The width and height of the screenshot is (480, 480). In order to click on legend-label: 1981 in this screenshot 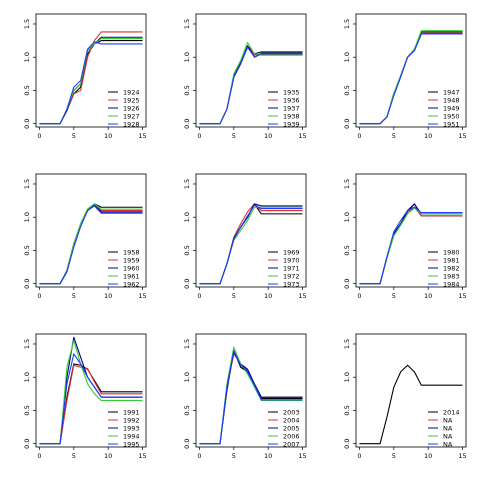, I will do `click(451, 260)`.